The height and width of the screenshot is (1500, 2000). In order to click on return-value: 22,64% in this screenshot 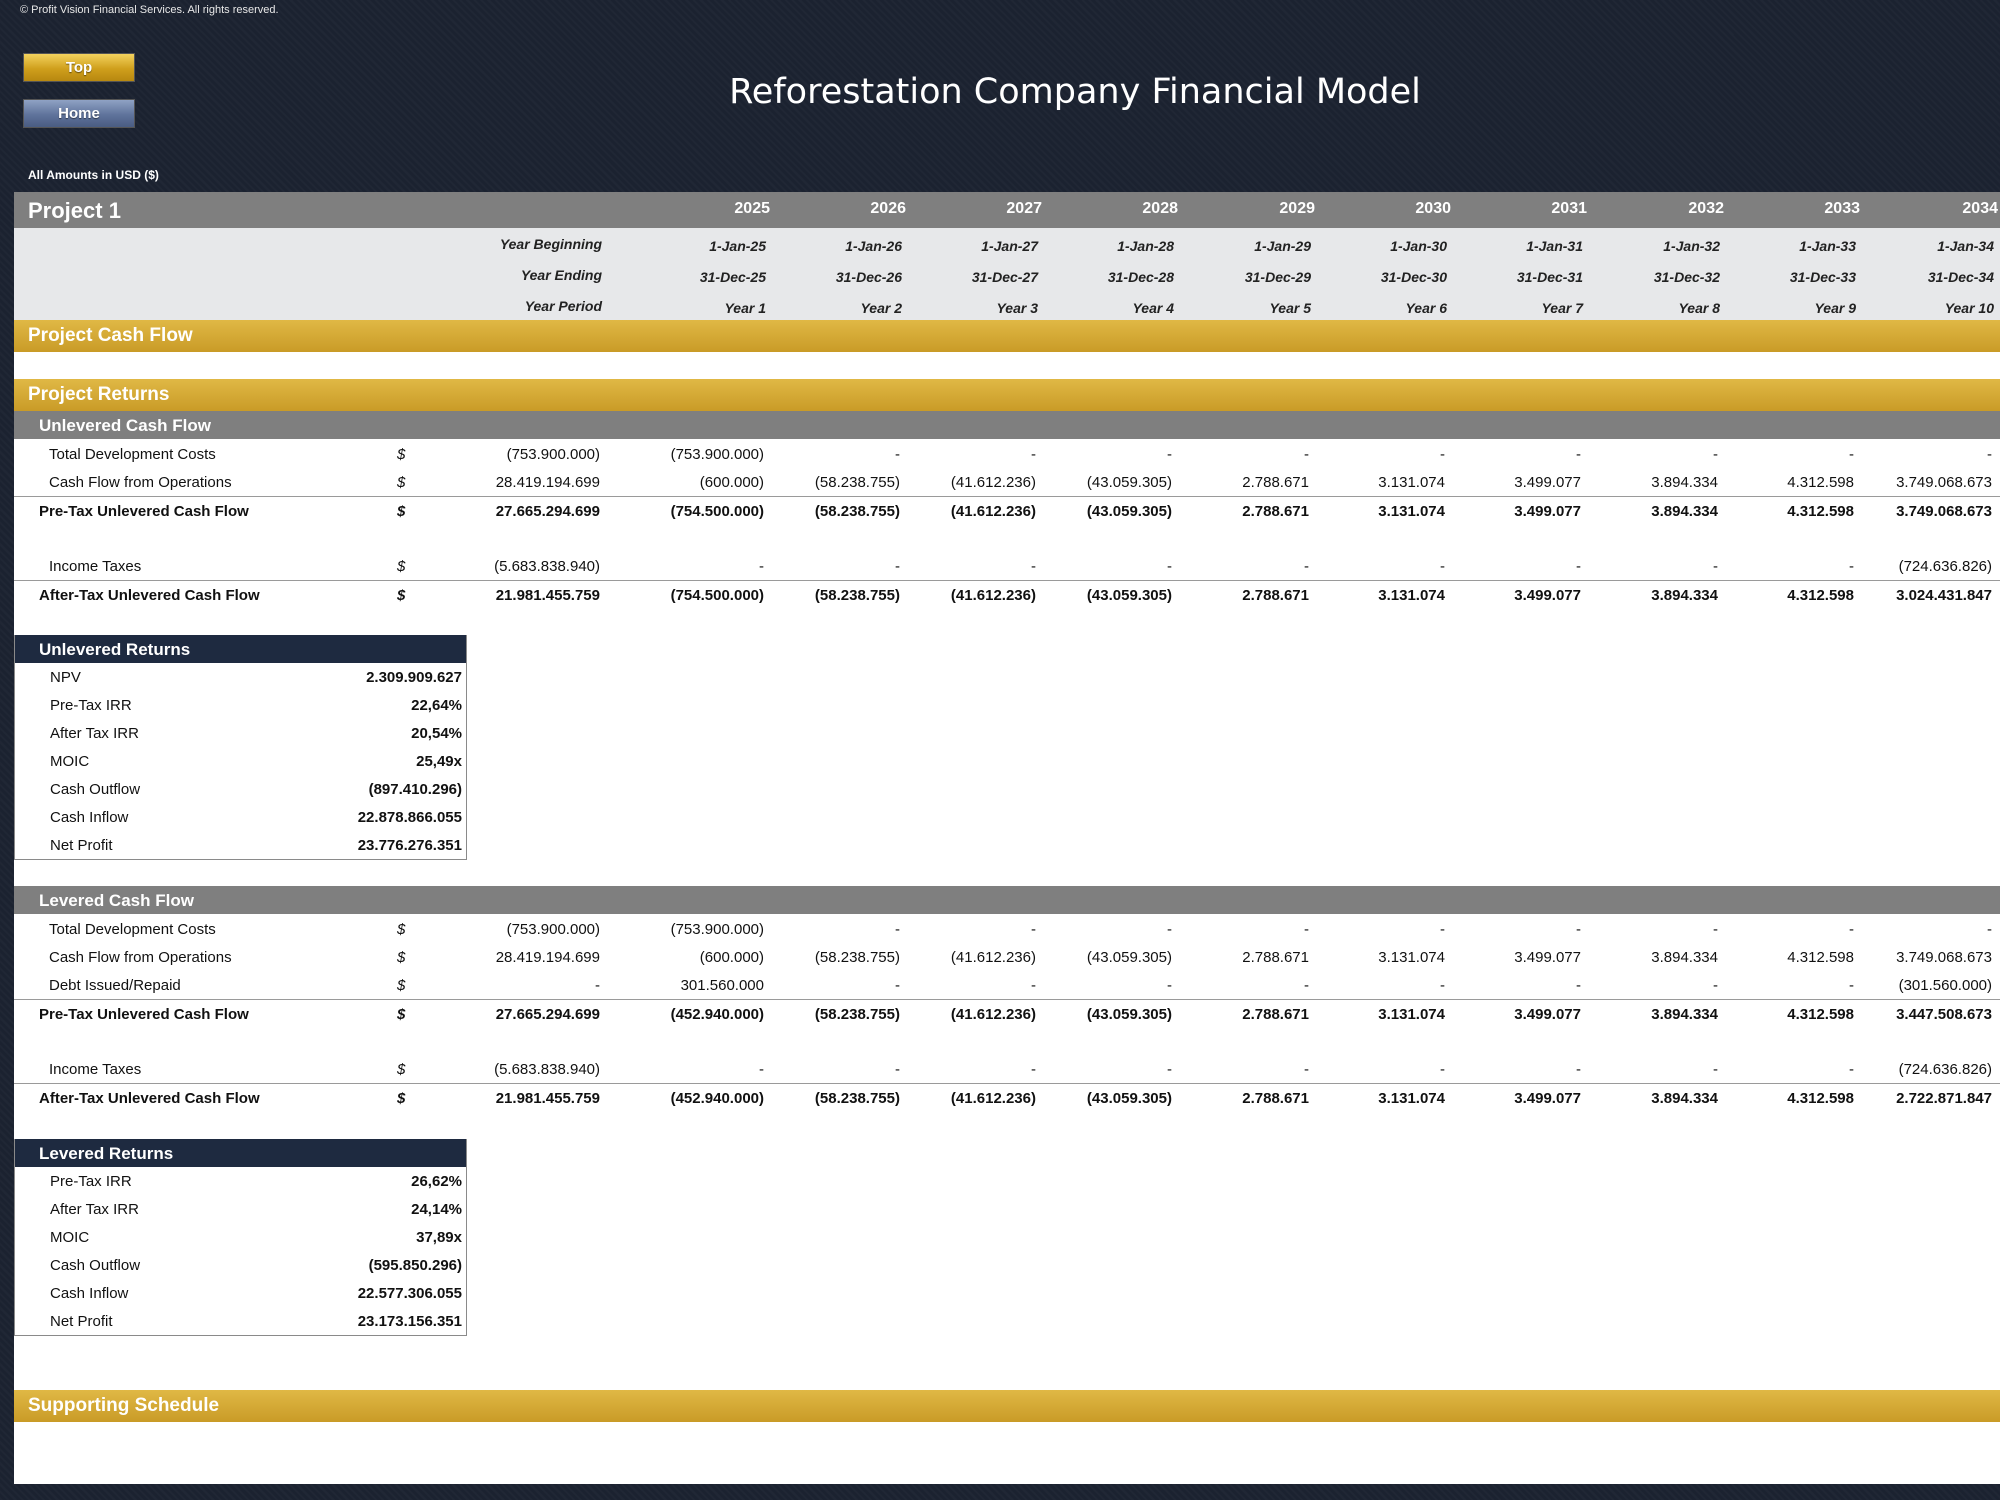, I will do `click(436, 705)`.